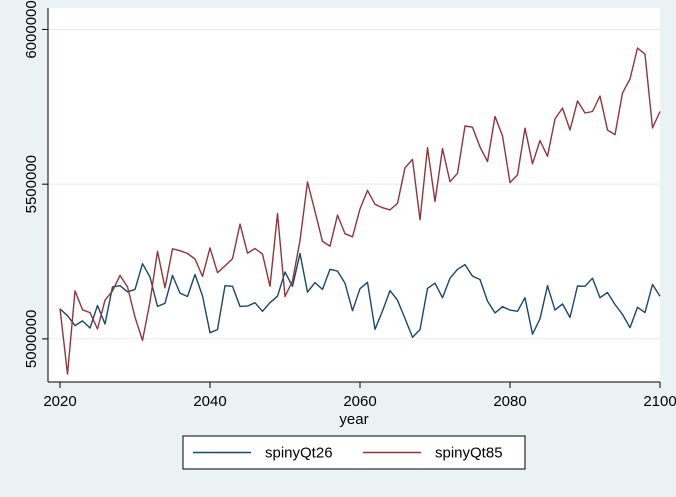 This screenshot has width=676, height=497. I want to click on x-tick-label: 2100, so click(659, 401).